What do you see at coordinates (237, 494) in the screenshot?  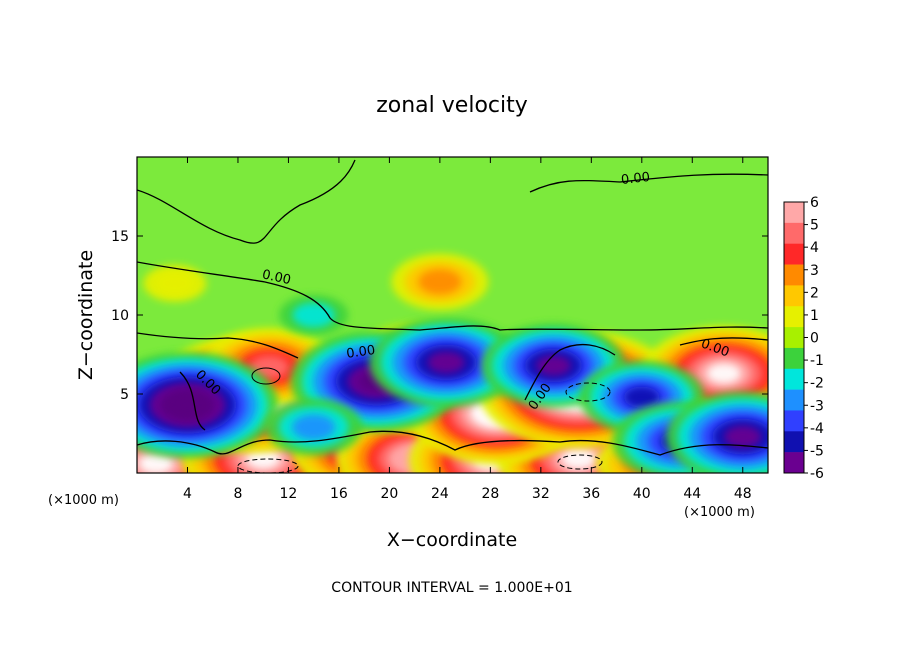 I see `x-tick-label: 8` at bounding box center [237, 494].